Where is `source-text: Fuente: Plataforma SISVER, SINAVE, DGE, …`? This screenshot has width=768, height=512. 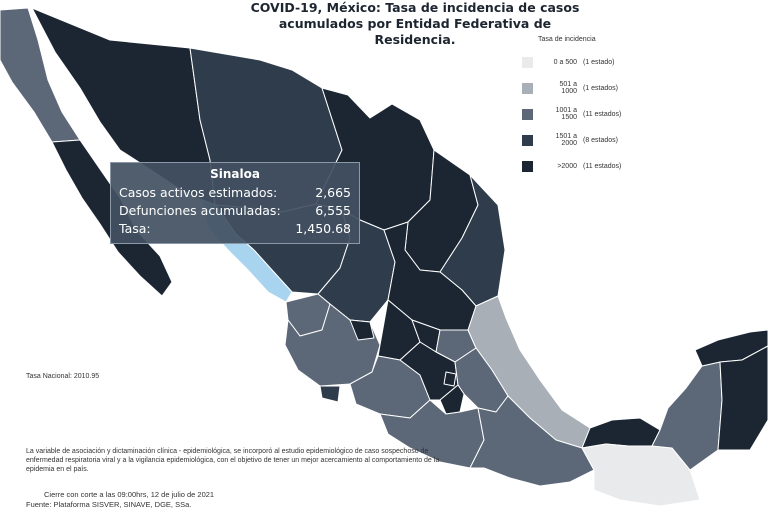
source-text: Fuente: Plataforma SISVER, SINAVE, DGE, … is located at coordinates (109, 504).